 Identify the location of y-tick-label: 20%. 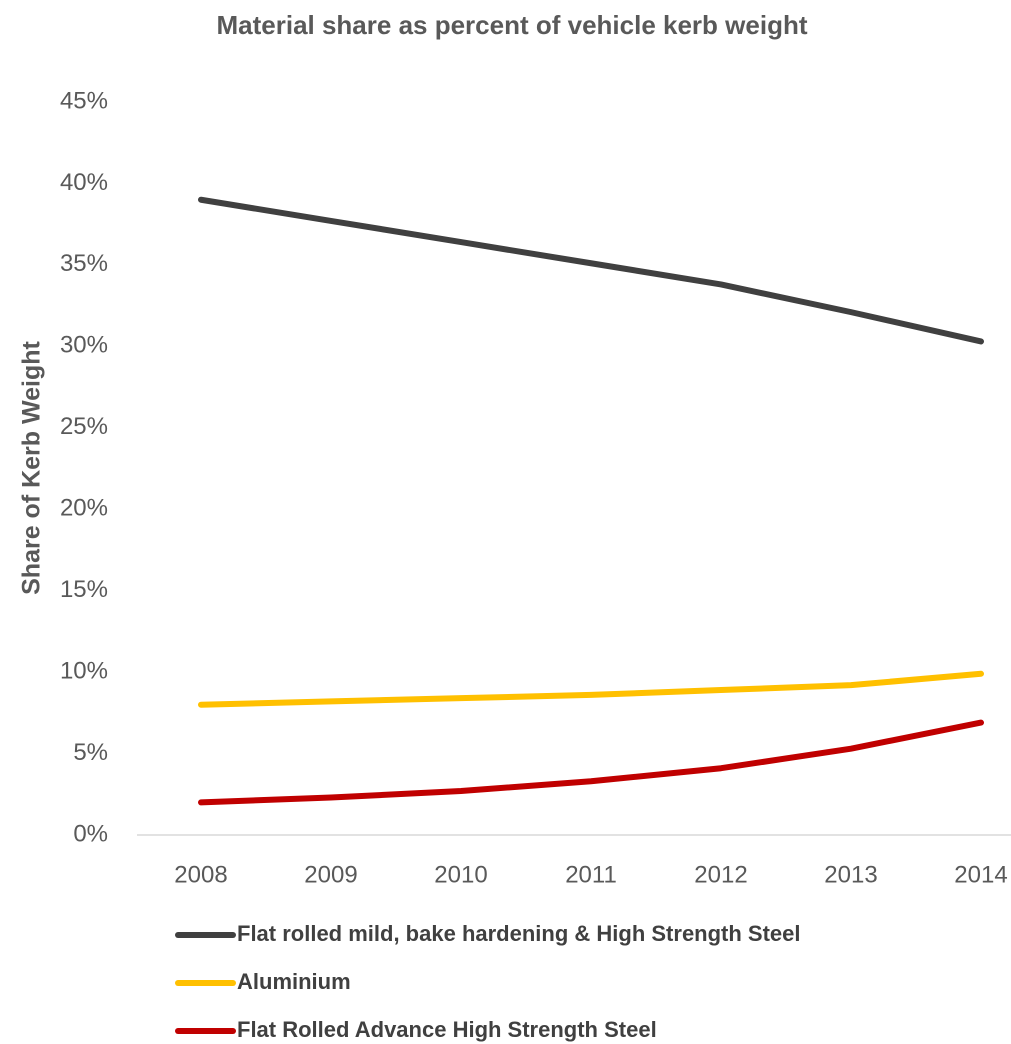
(84, 508).